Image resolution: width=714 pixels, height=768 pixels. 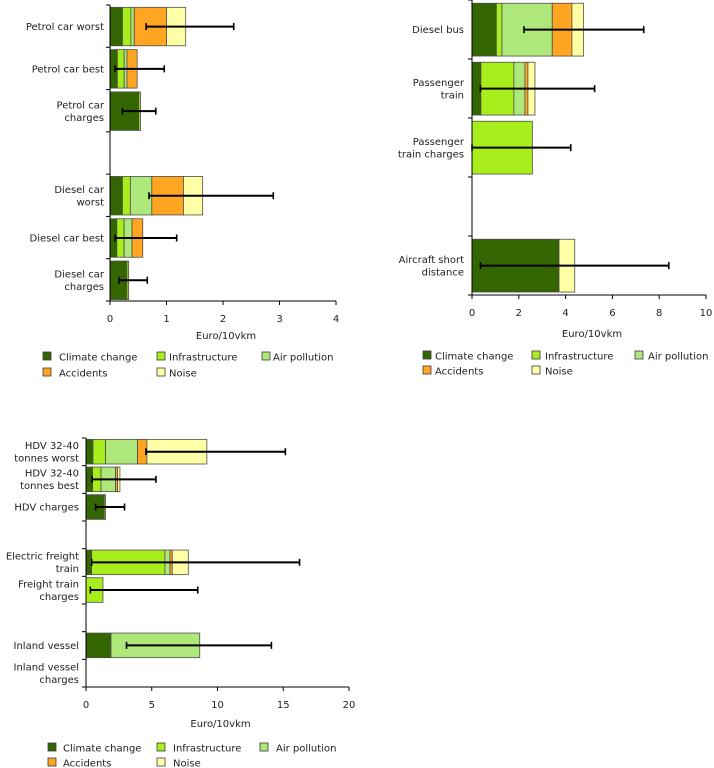 I want to click on x-tick-label: 0, so click(x=86, y=705).